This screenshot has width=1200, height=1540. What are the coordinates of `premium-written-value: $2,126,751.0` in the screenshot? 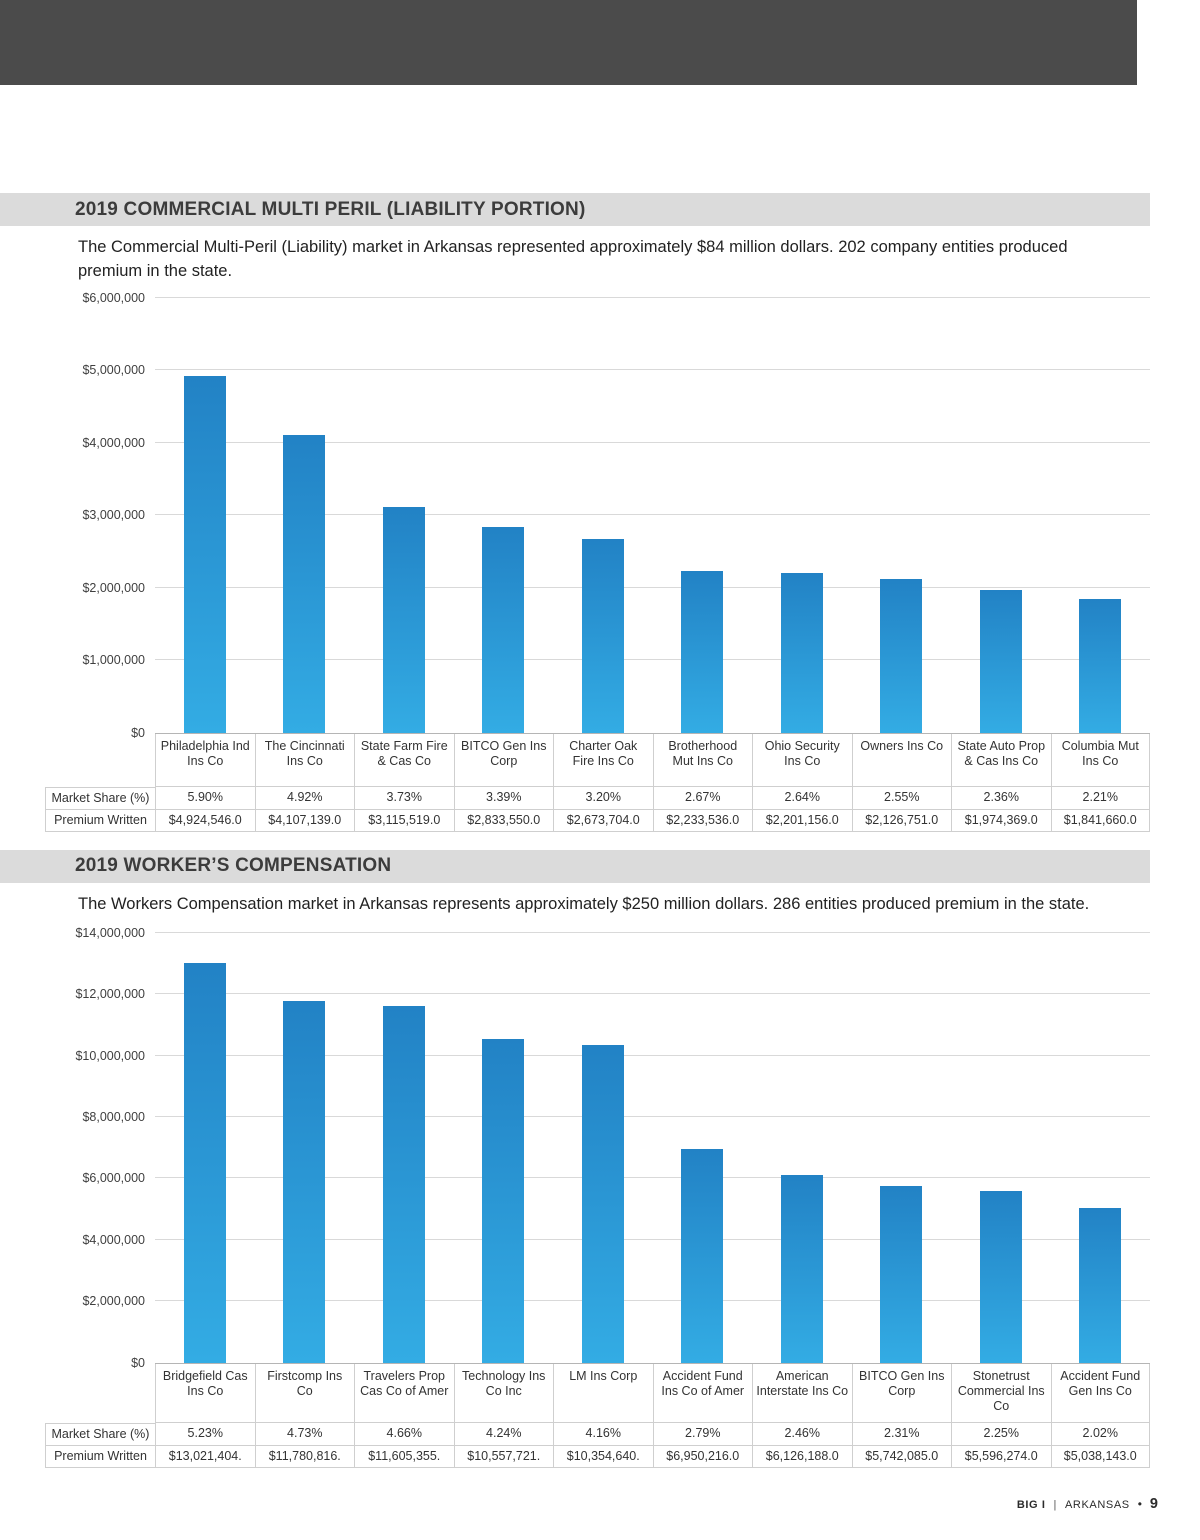 It's located at (901, 820).